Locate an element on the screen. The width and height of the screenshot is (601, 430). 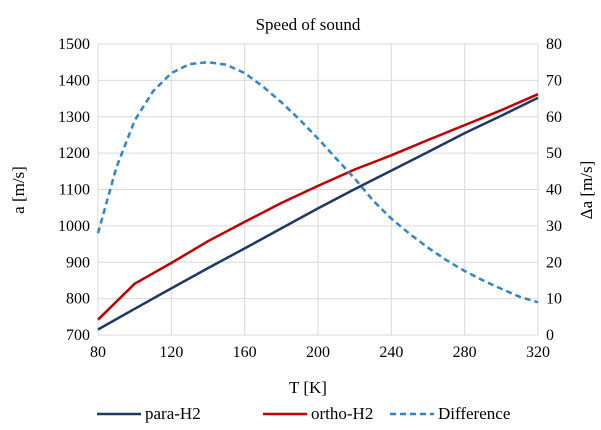
x-tick-label: 120 is located at coordinates (171, 352).